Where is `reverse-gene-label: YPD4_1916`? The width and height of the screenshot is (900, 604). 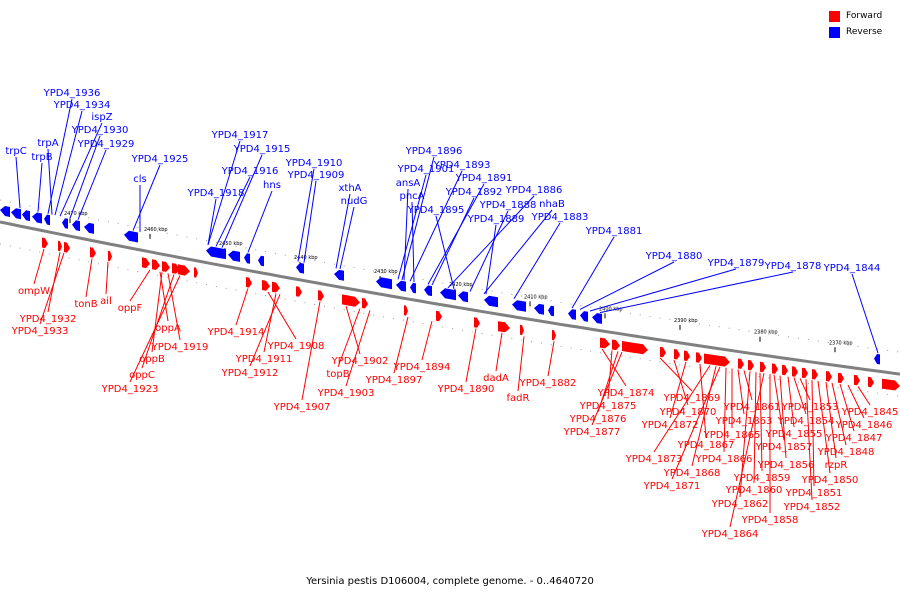
reverse-gene-label: YPD4_1916 is located at coordinates (250, 171).